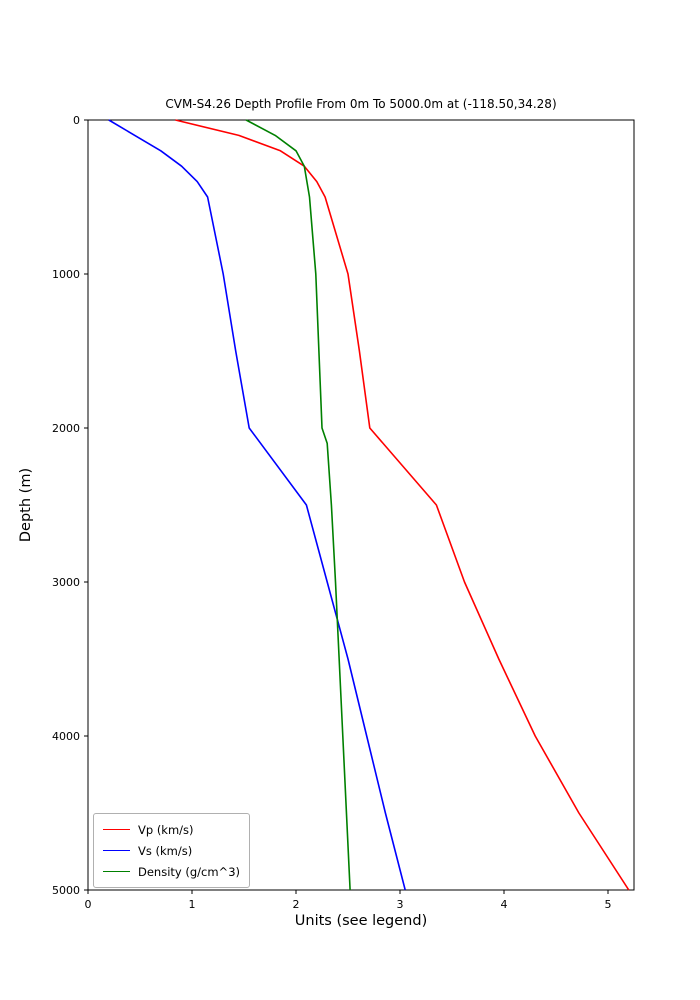 This screenshot has width=700, height=1000. Describe the element at coordinates (192, 904) in the screenshot. I see `x-tick-label: 1` at that location.